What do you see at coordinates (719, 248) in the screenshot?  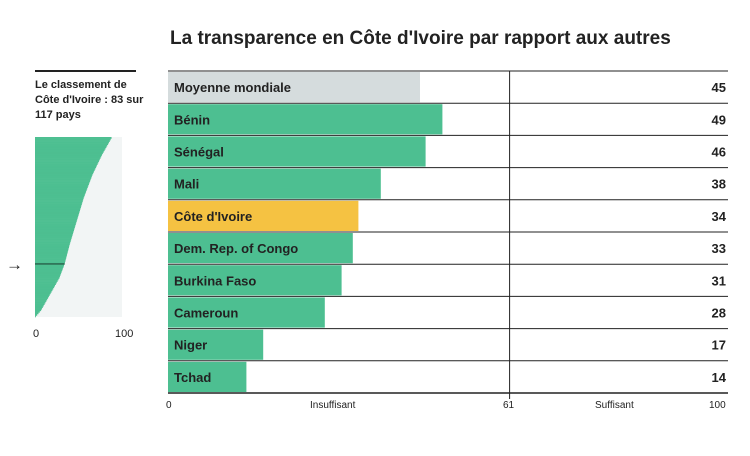 I see `value-label: 33` at bounding box center [719, 248].